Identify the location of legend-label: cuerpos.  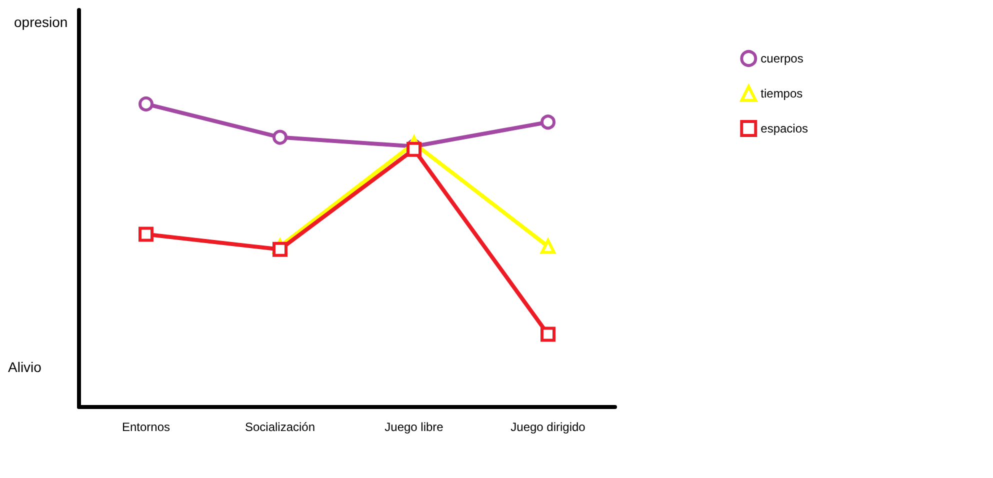
(782, 59).